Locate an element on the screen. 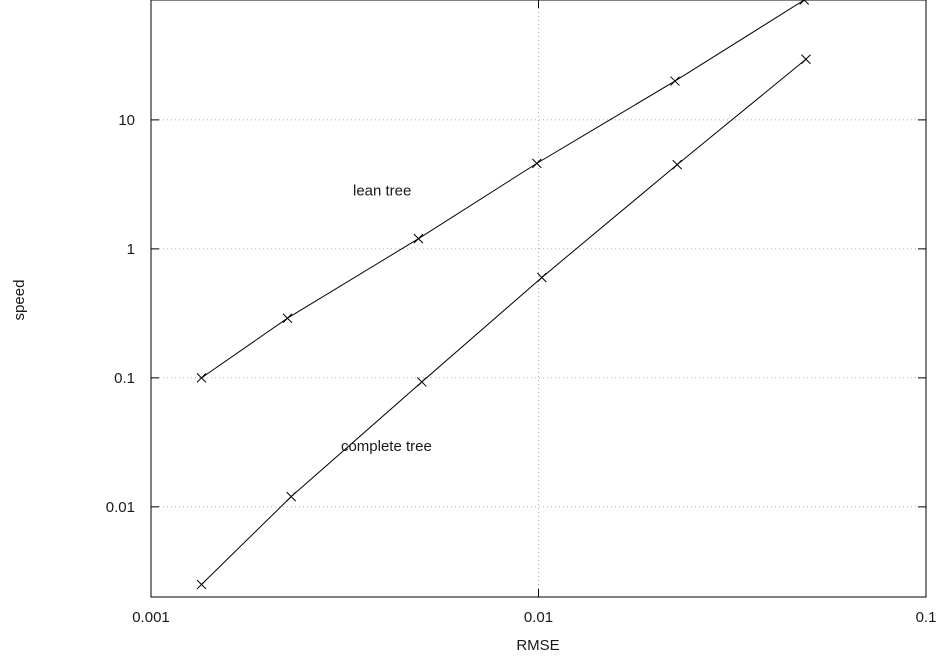 The width and height of the screenshot is (944, 656). y-tick-label: 10 is located at coordinates (126, 120).